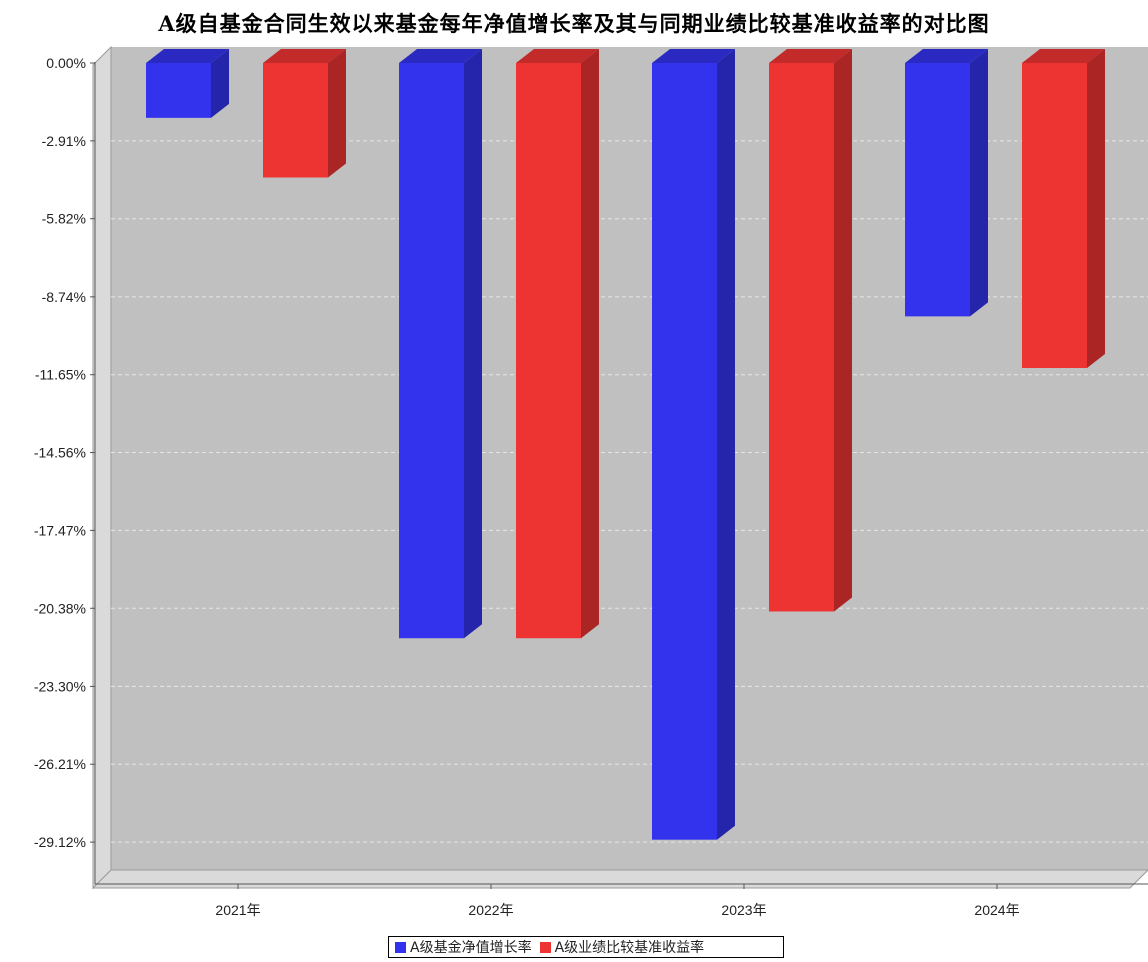 The height and width of the screenshot is (962, 1148). I want to click on legend-item-series-1: A级业绩比较基准收益率, so click(622, 947).